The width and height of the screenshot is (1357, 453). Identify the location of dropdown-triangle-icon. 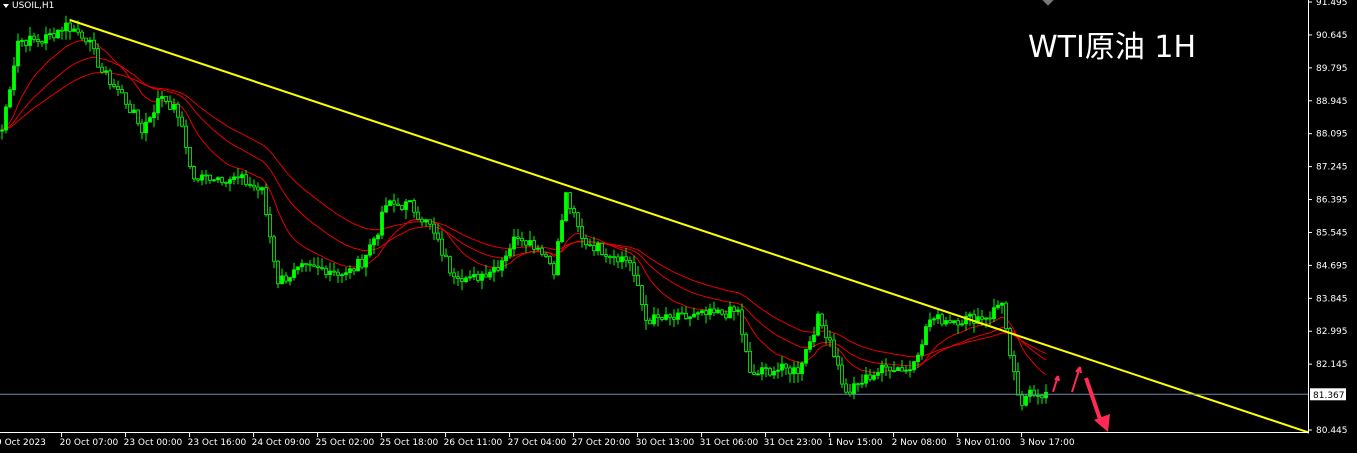
(6, 6).